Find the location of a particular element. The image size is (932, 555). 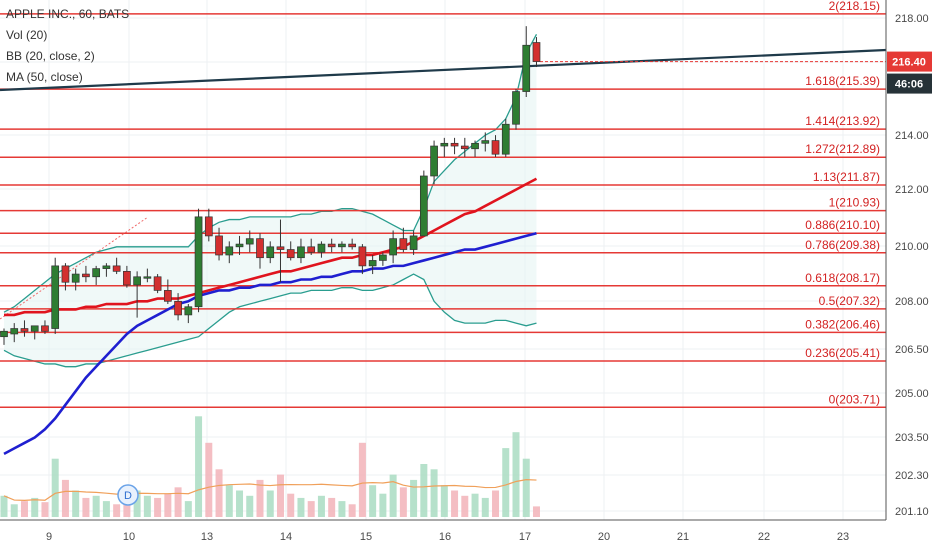

trend-line-dotted is located at coordinates (74, 268).